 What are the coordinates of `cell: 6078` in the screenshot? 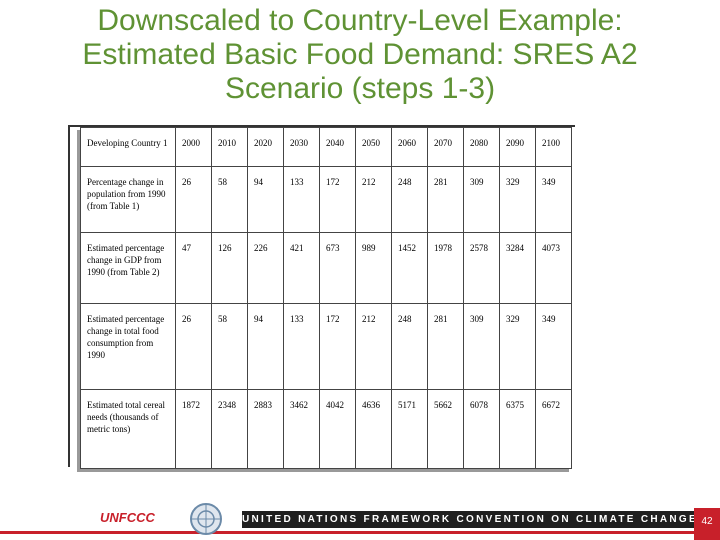 It's located at (481, 429).